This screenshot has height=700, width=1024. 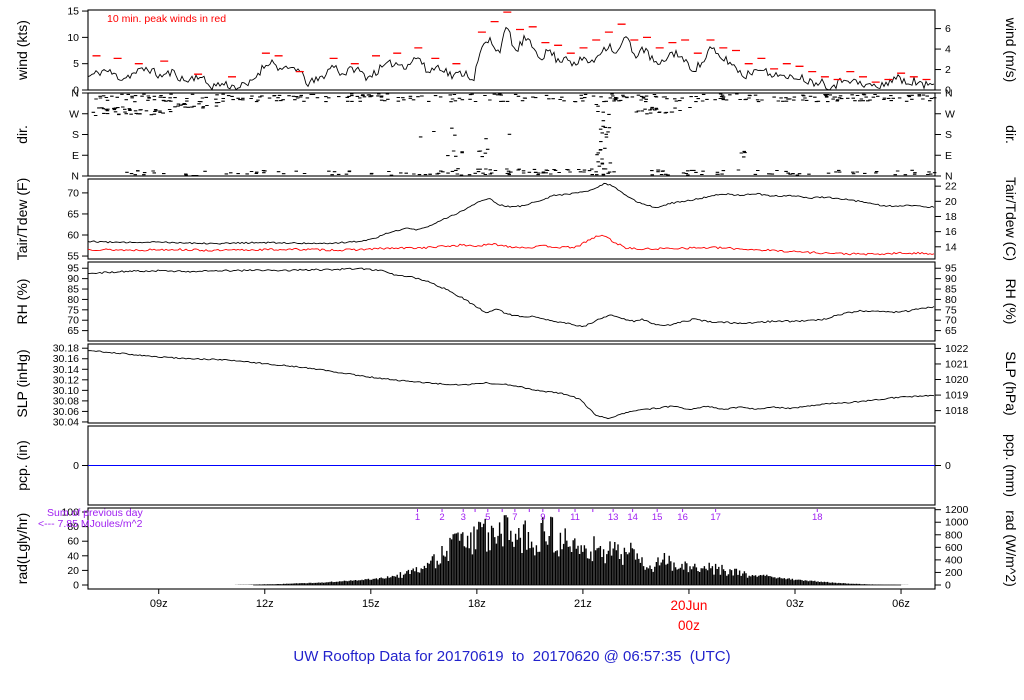 I want to click on relative-humidity-line, so click(x=511, y=297).